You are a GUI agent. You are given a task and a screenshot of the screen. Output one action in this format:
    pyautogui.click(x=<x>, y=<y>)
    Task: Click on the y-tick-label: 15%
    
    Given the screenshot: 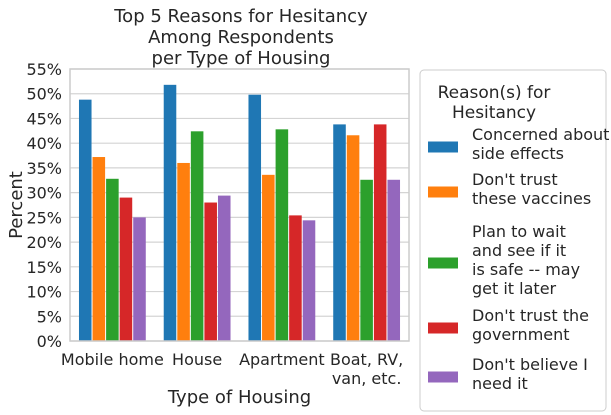 What is the action you would take?
    pyautogui.click(x=44, y=267)
    